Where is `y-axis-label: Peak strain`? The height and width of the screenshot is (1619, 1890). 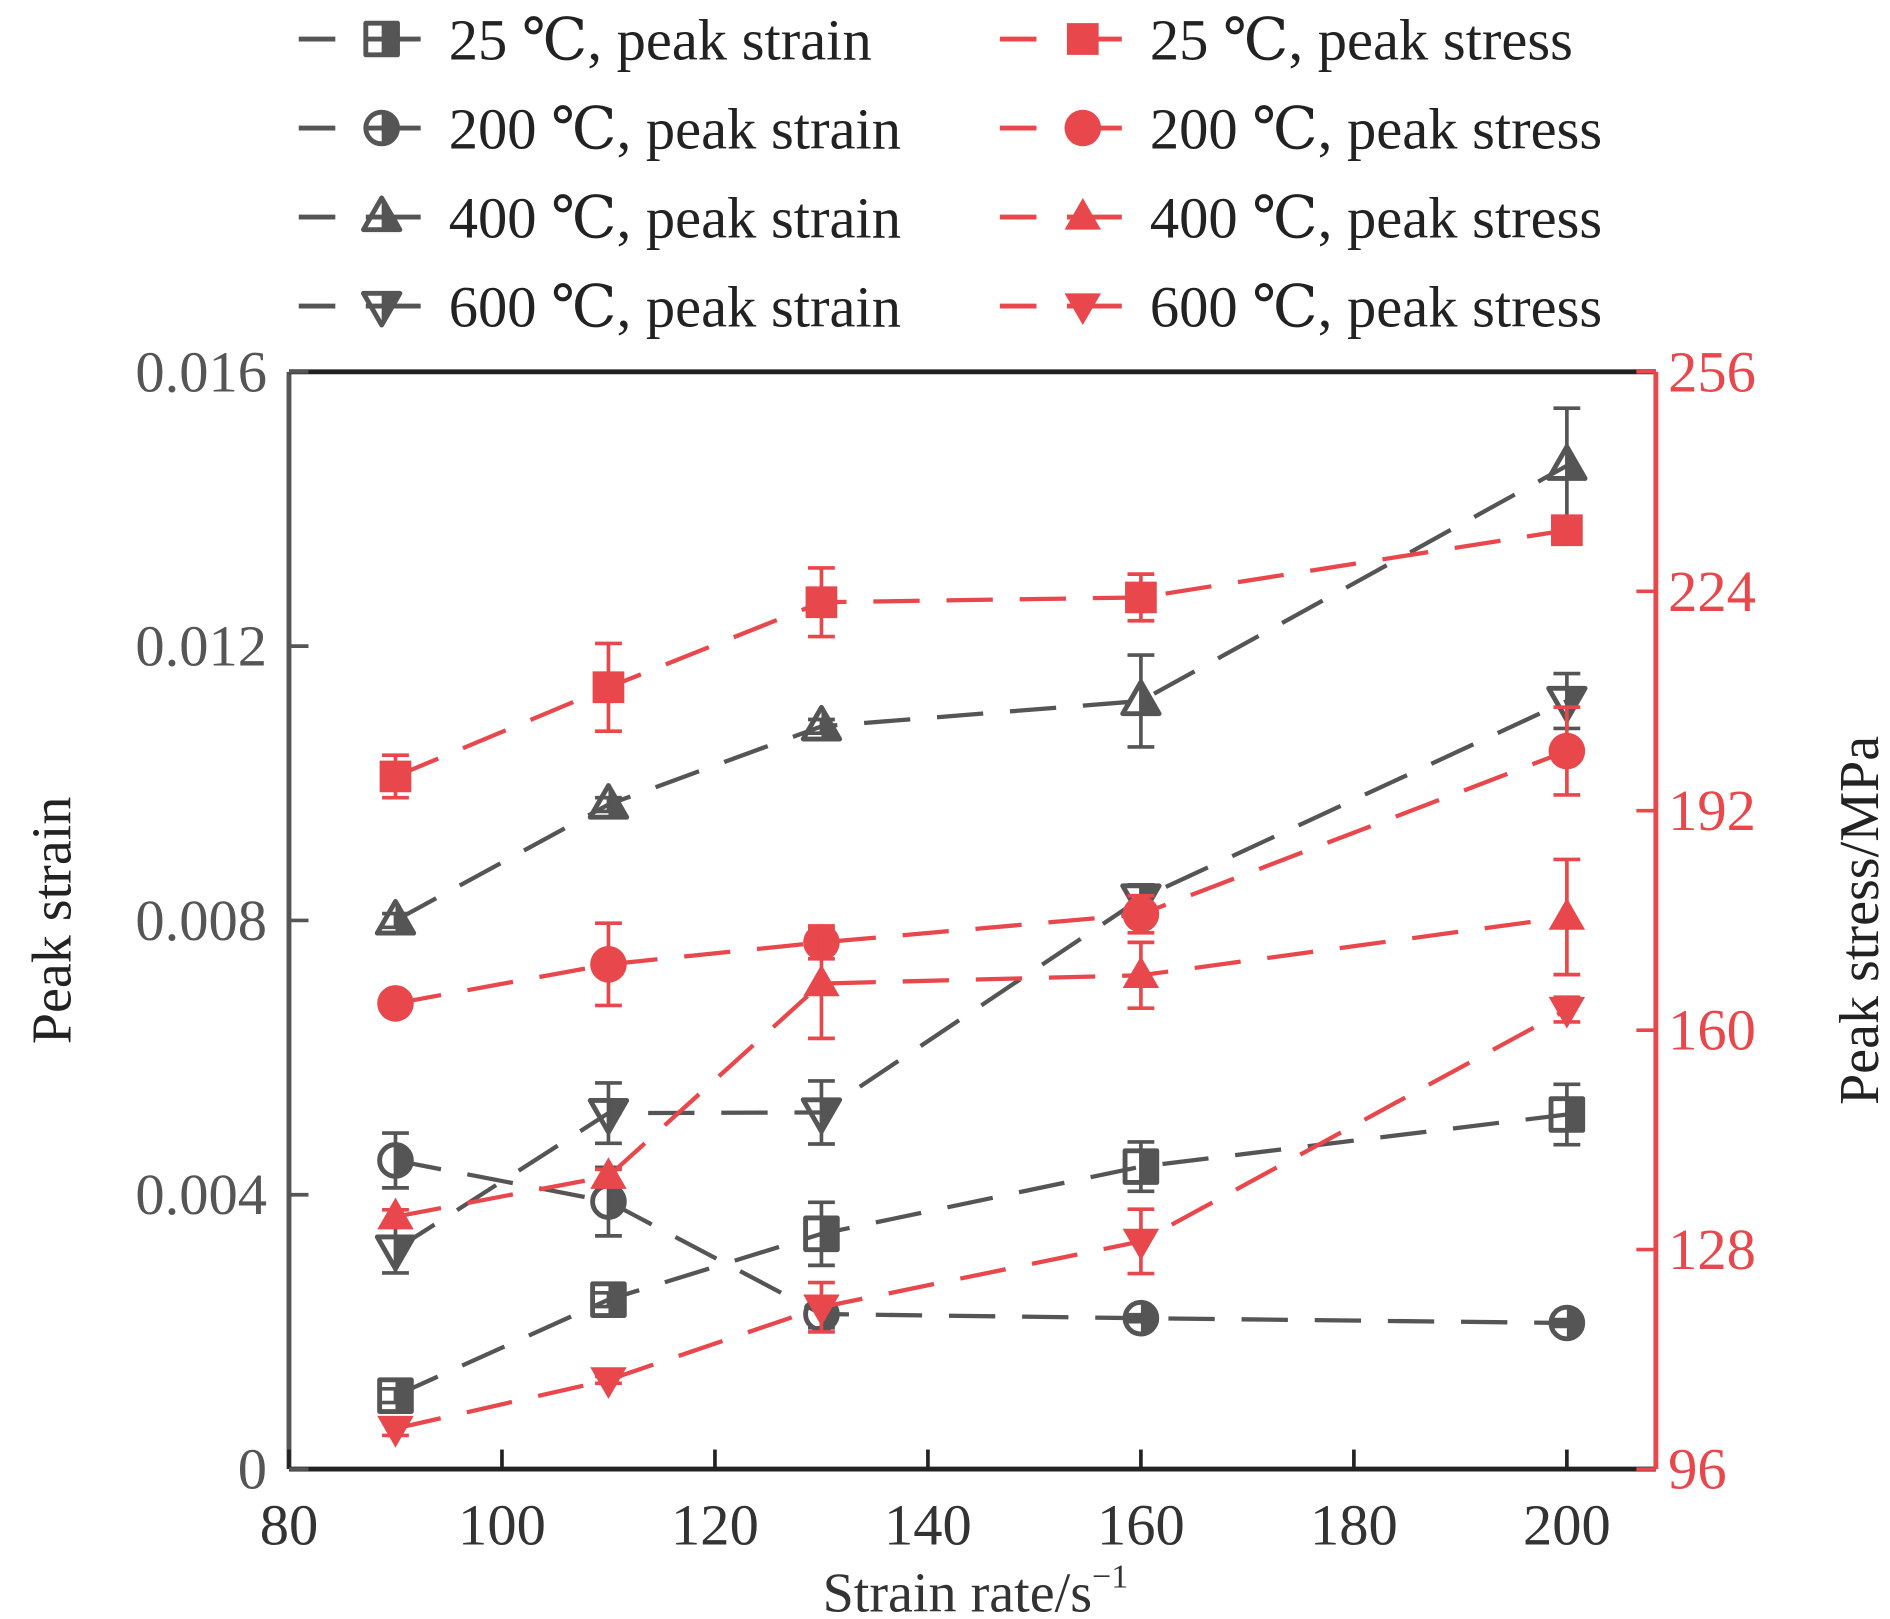 y-axis-label: Peak strain is located at coordinates (53, 921).